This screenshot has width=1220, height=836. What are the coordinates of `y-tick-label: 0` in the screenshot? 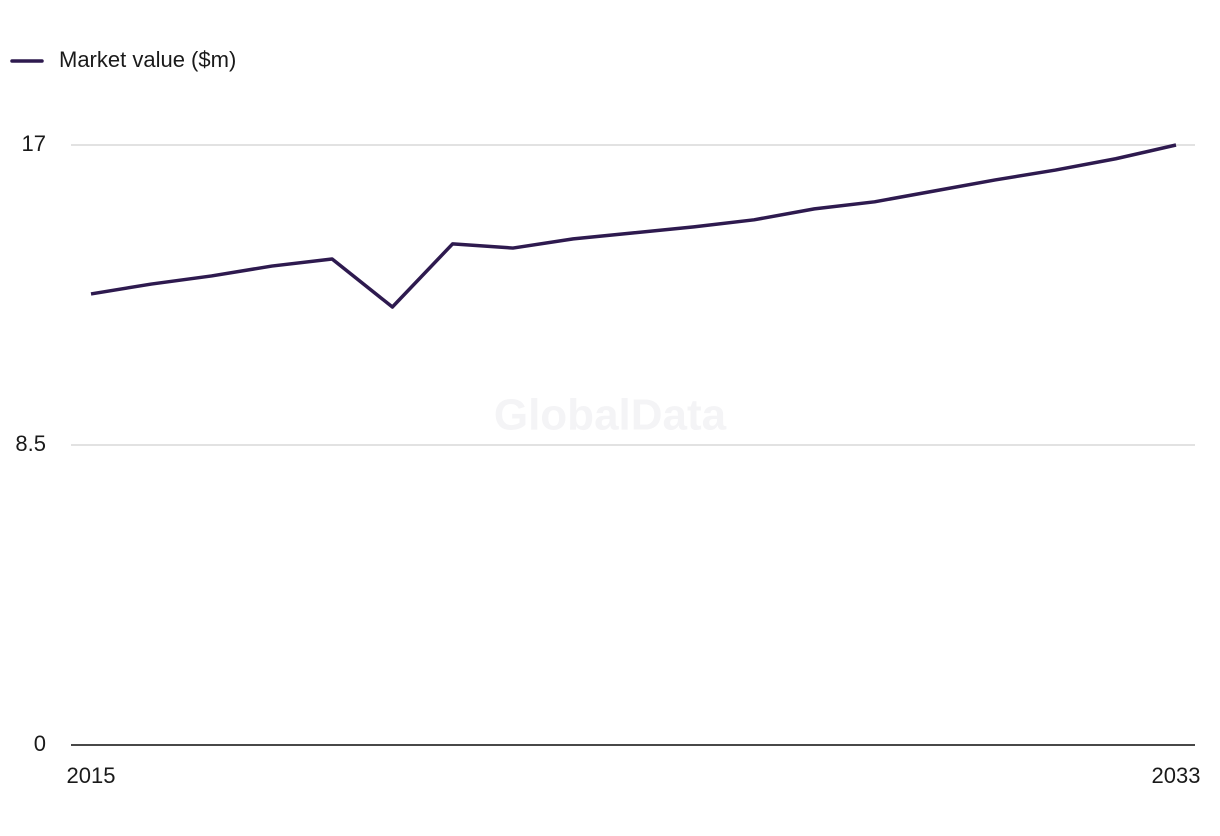 It's located at (40, 743).